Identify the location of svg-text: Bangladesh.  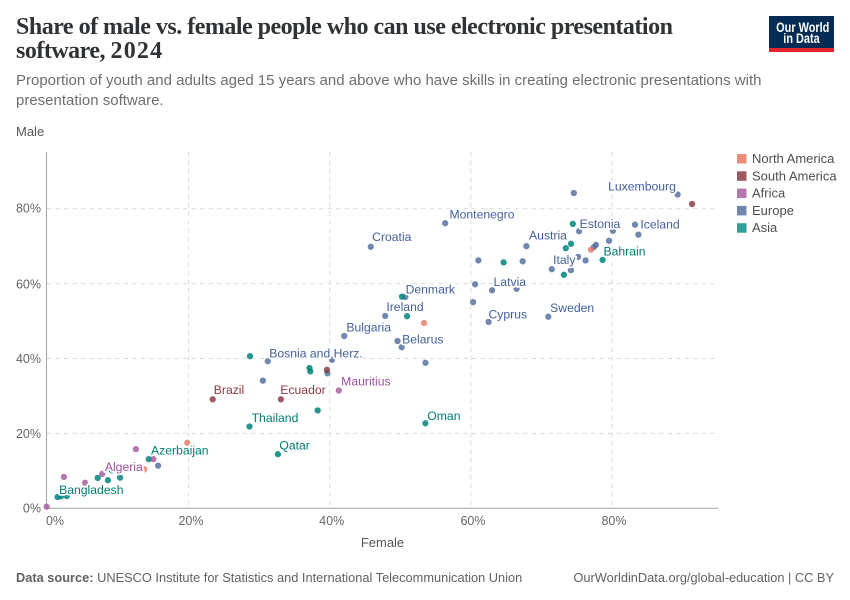
(91, 490).